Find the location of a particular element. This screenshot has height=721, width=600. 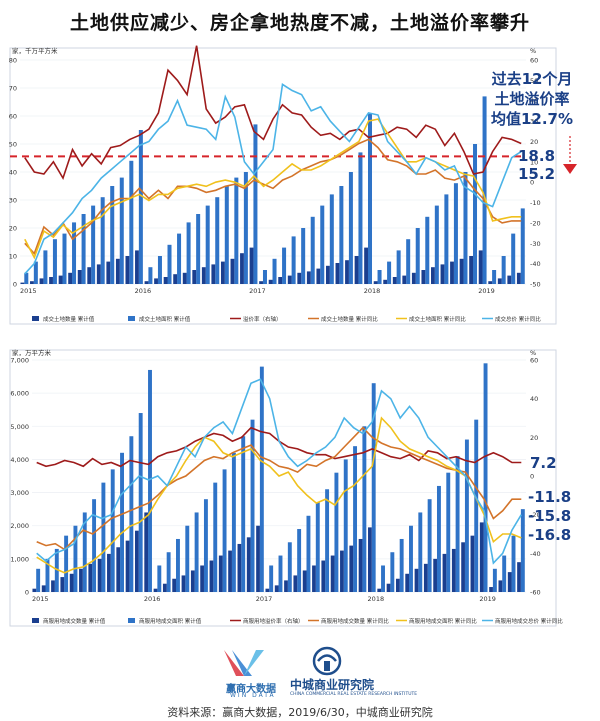

legend-label: 成交土地面积 累计同比 is located at coordinates (437, 319).